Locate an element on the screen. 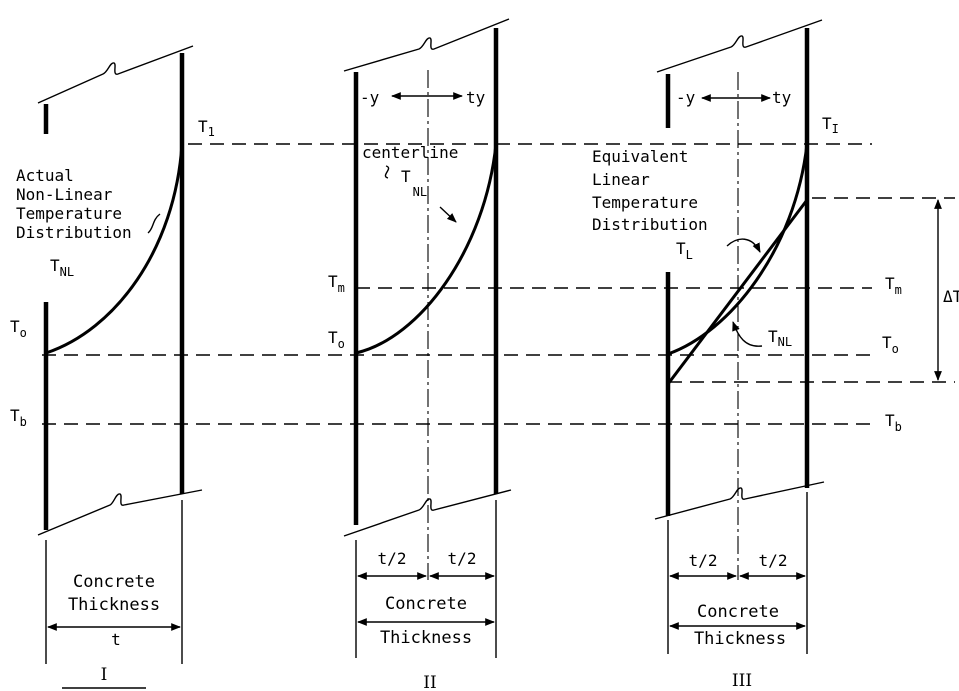  panel-i-t1-label: T1 is located at coordinates (206, 128).